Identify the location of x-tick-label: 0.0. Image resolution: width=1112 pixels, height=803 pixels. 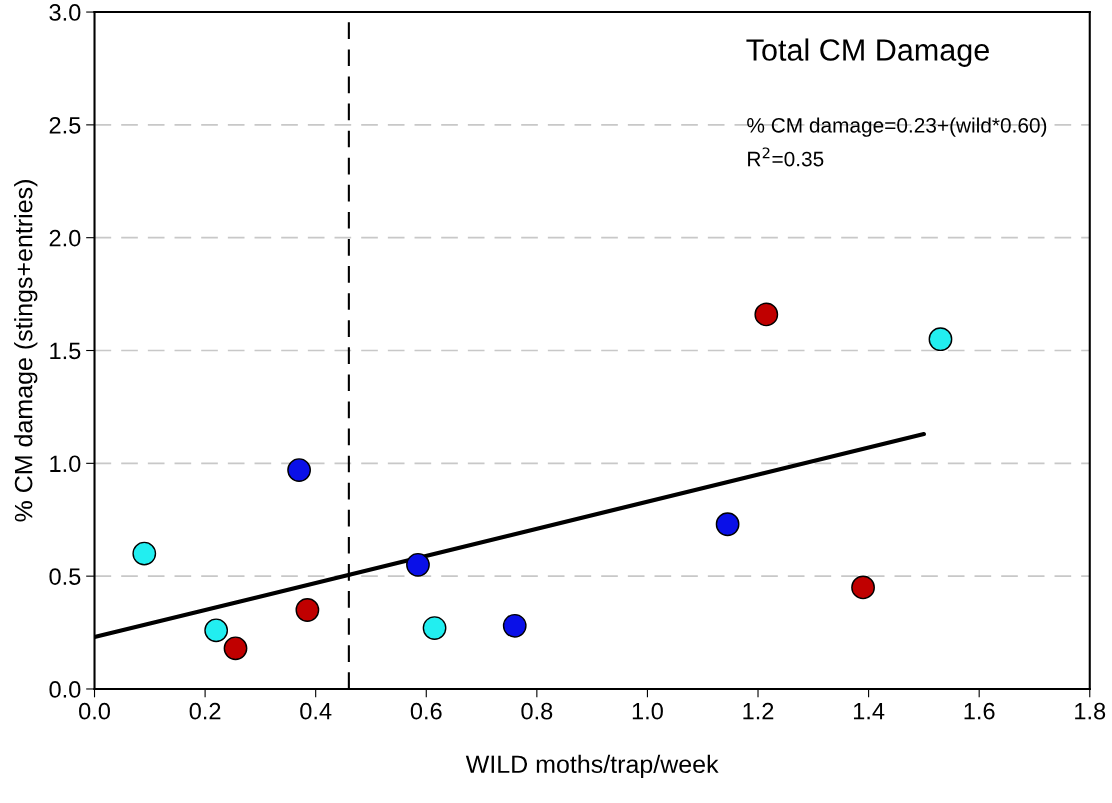
(95, 711).